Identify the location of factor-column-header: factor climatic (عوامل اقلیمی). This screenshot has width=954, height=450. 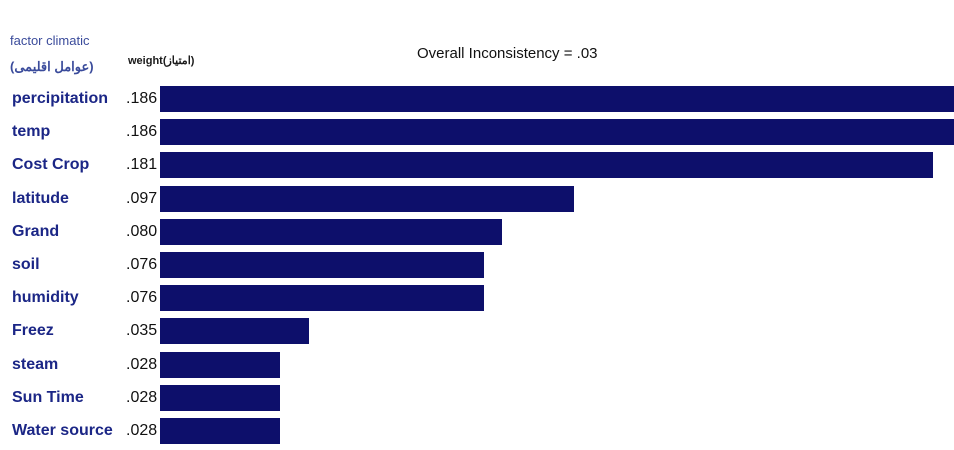
(70, 54).